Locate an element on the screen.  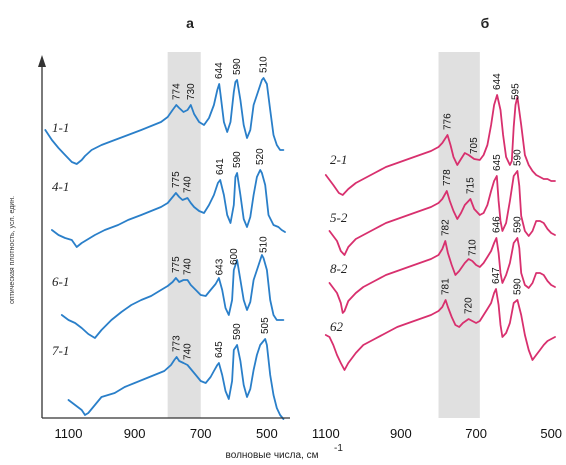
peak-label: 782 is located at coordinates (445, 227).